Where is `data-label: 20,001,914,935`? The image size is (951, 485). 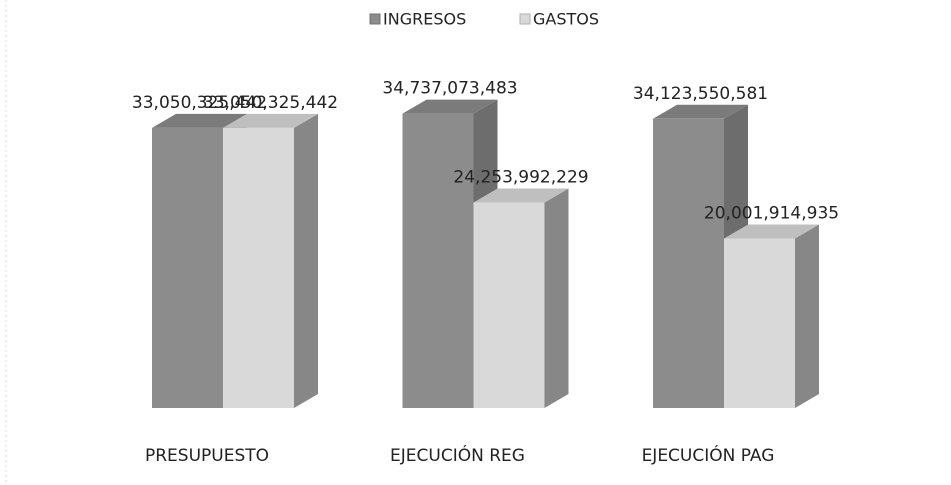
data-label: 20,001,914,935 is located at coordinates (771, 213).